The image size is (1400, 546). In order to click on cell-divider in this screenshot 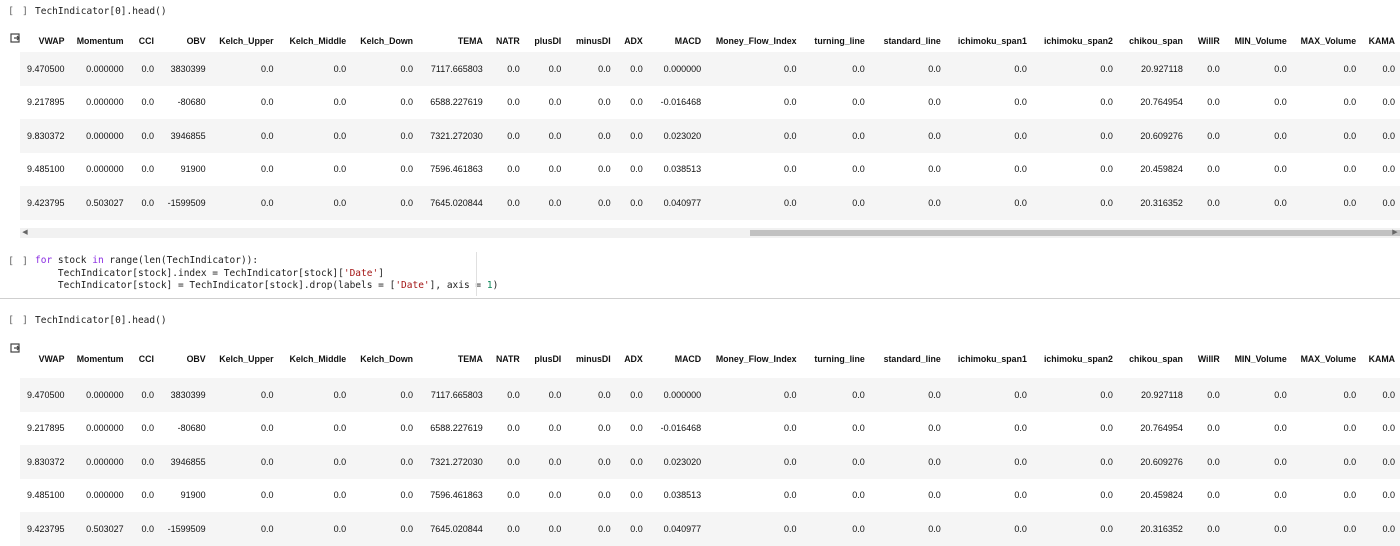, I will do `click(700, 298)`.